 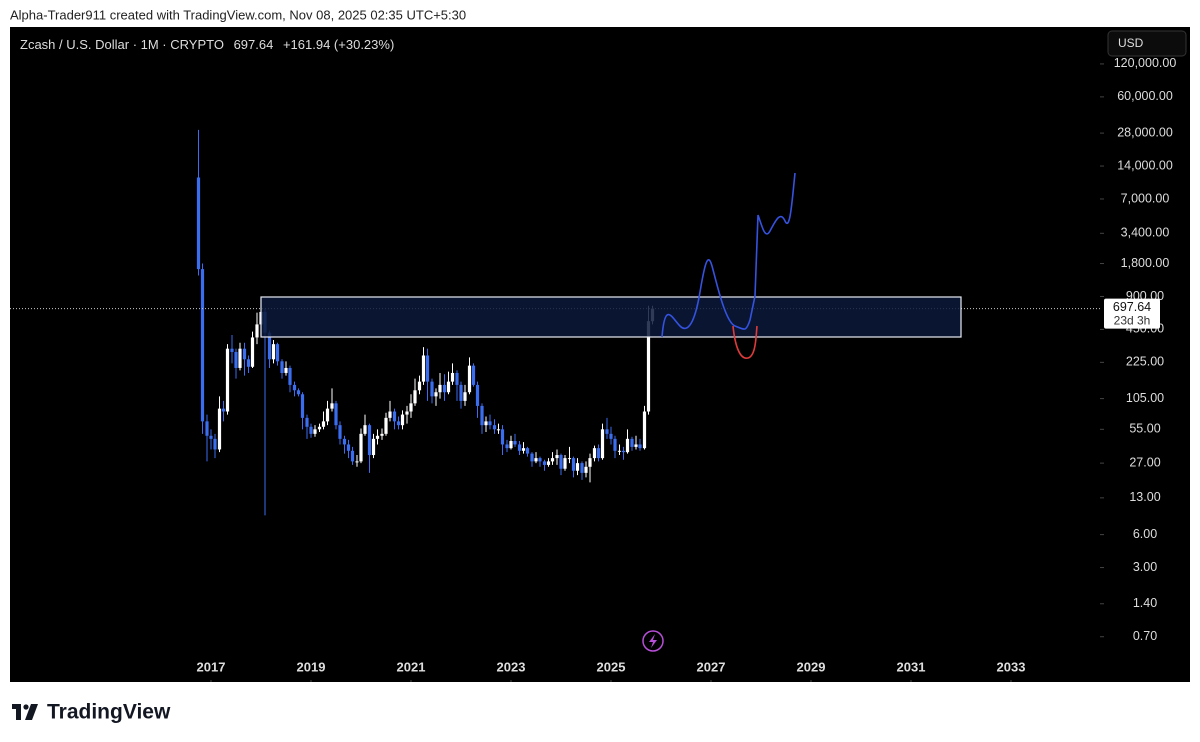 I want to click on x-tick-label: 2023, so click(x=511, y=666).